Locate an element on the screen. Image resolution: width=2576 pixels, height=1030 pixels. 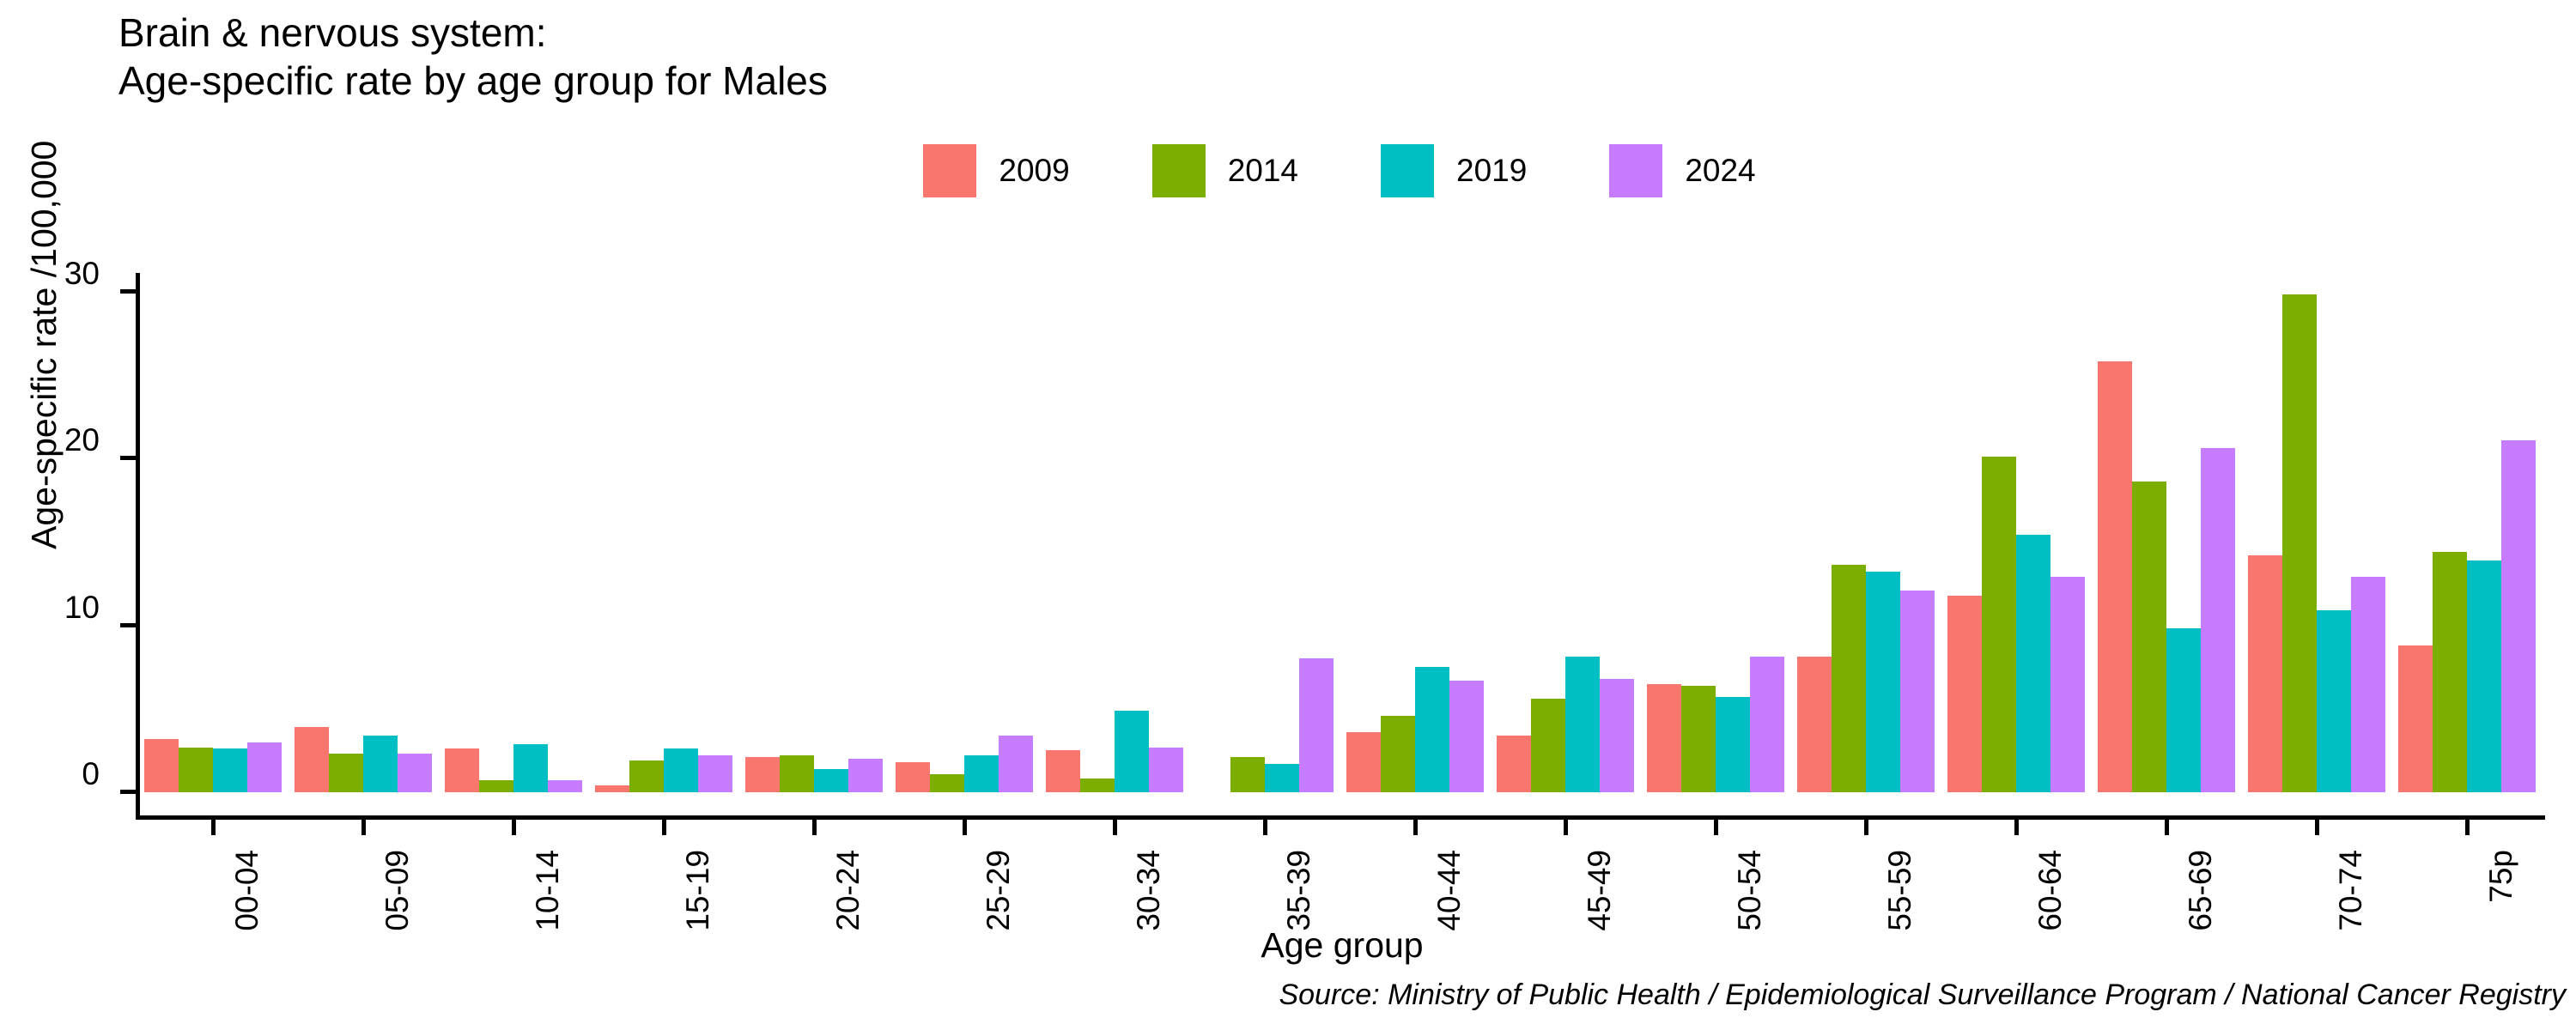
bar-75p-2014 is located at coordinates (2450, 671).